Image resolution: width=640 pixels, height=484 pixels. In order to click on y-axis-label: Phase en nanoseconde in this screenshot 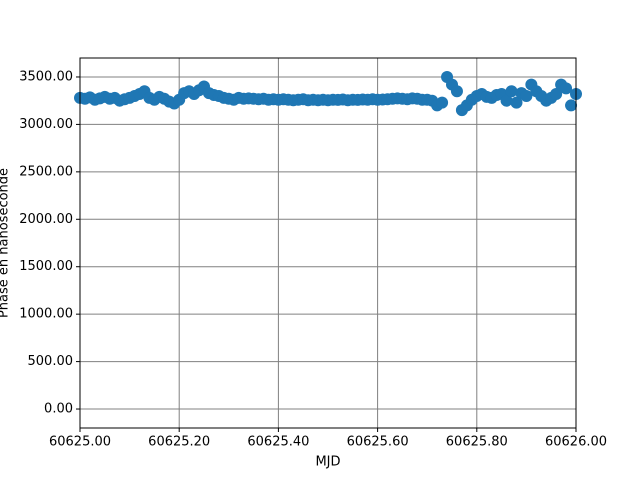, I will do `click(6, 243)`.